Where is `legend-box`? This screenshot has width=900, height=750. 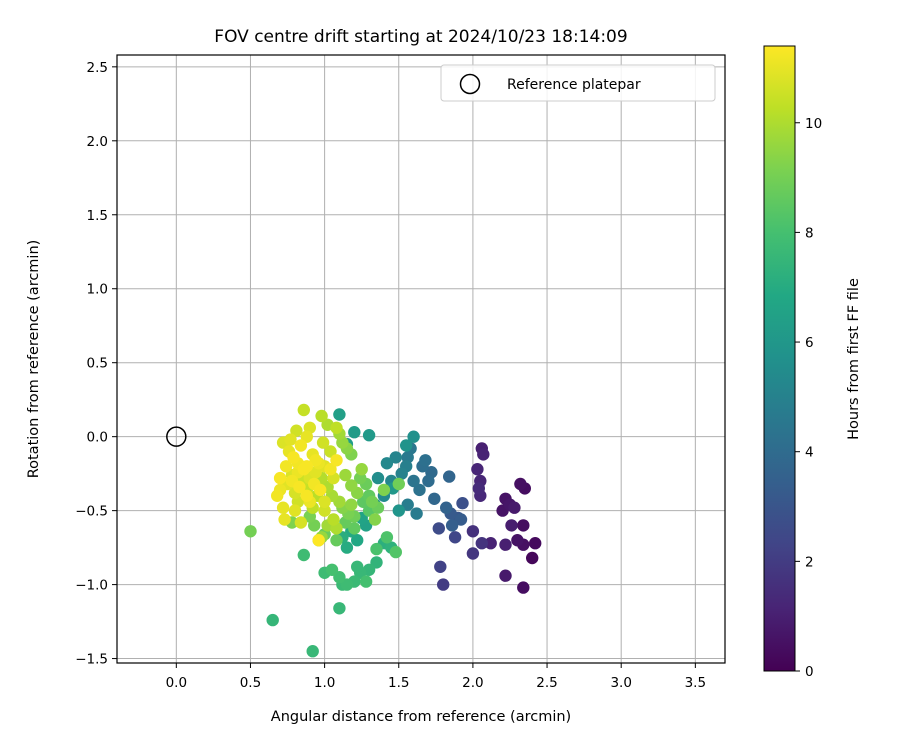
legend-box is located at coordinates (578, 83).